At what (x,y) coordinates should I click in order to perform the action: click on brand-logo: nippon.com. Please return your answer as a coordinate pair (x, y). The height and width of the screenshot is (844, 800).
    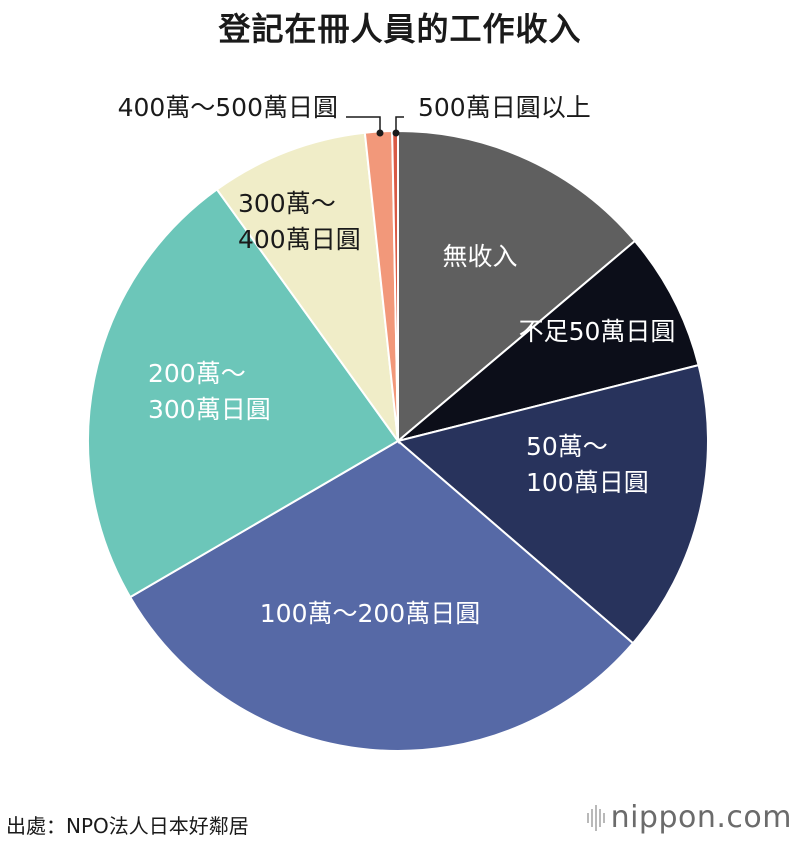
    Looking at the image, I should click on (689, 817).